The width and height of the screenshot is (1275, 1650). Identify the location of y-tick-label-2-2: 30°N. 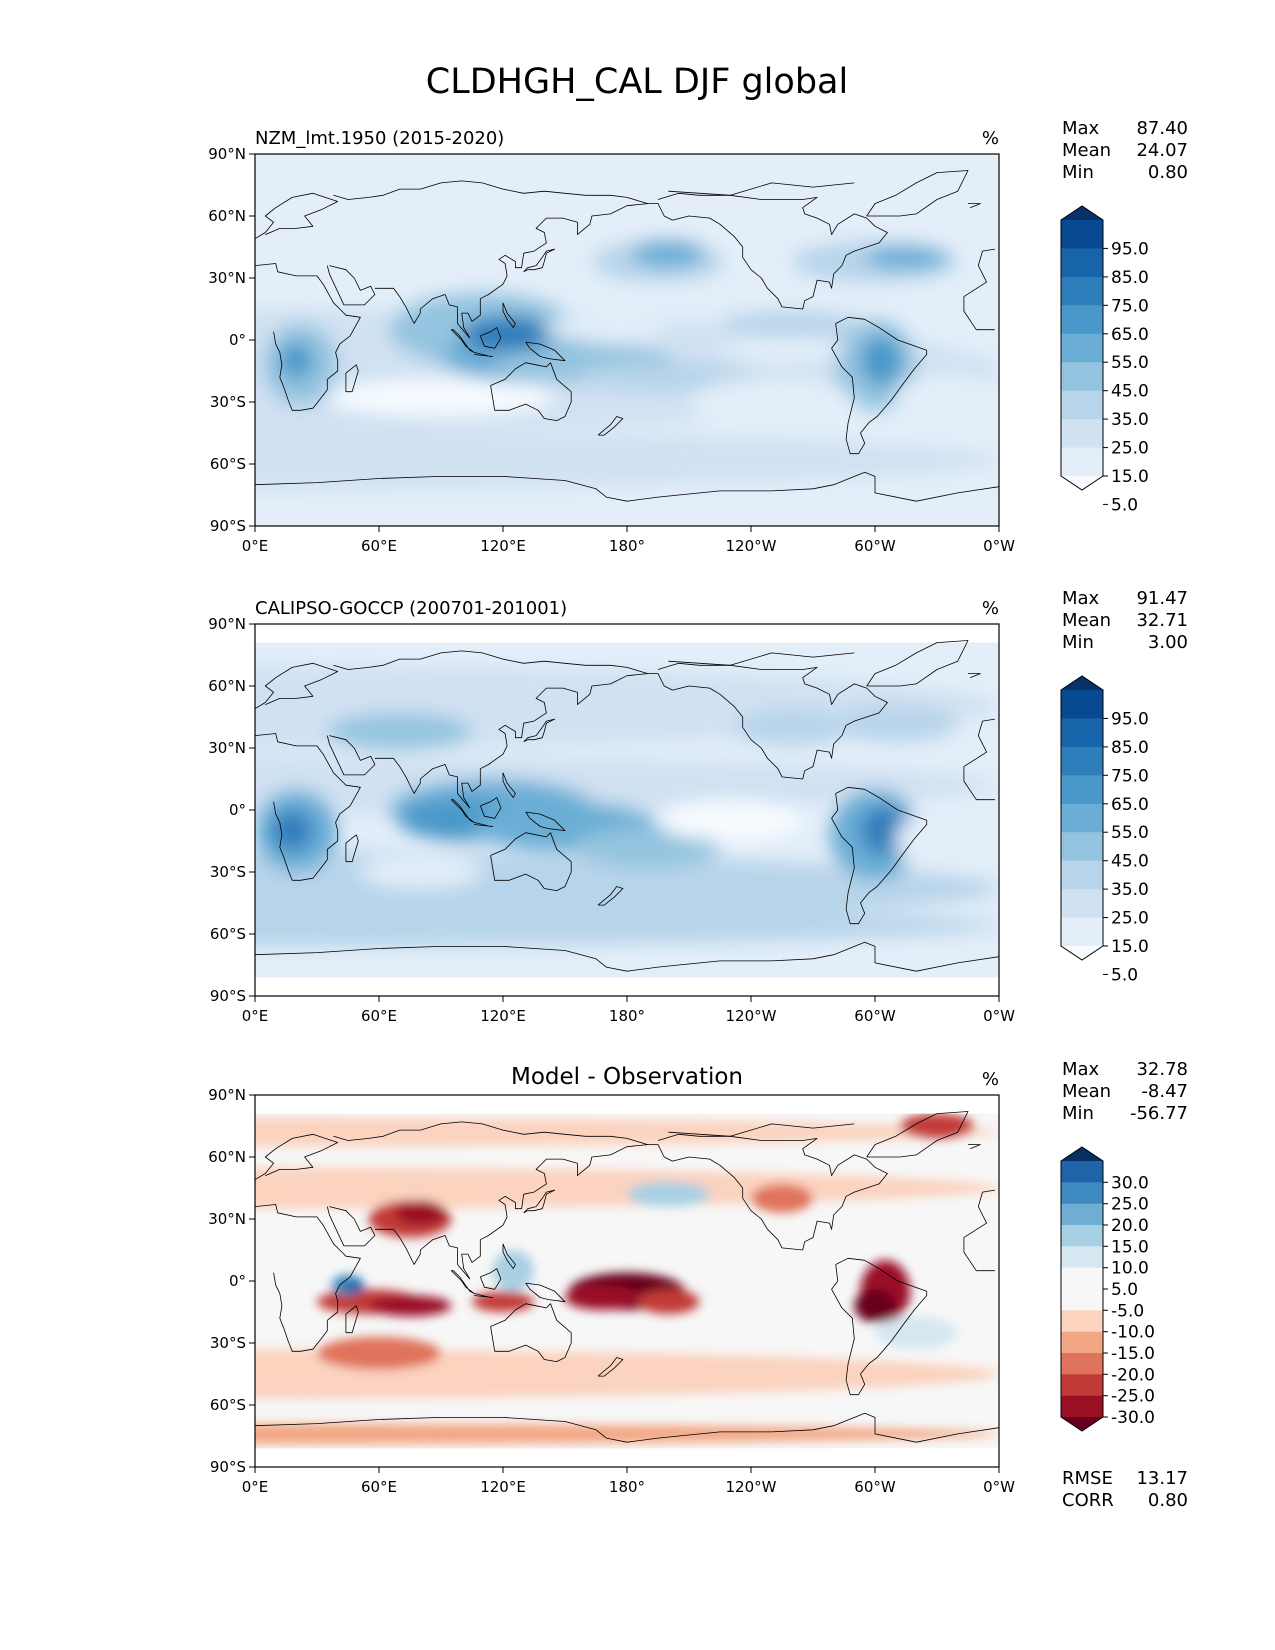
(227, 1219).